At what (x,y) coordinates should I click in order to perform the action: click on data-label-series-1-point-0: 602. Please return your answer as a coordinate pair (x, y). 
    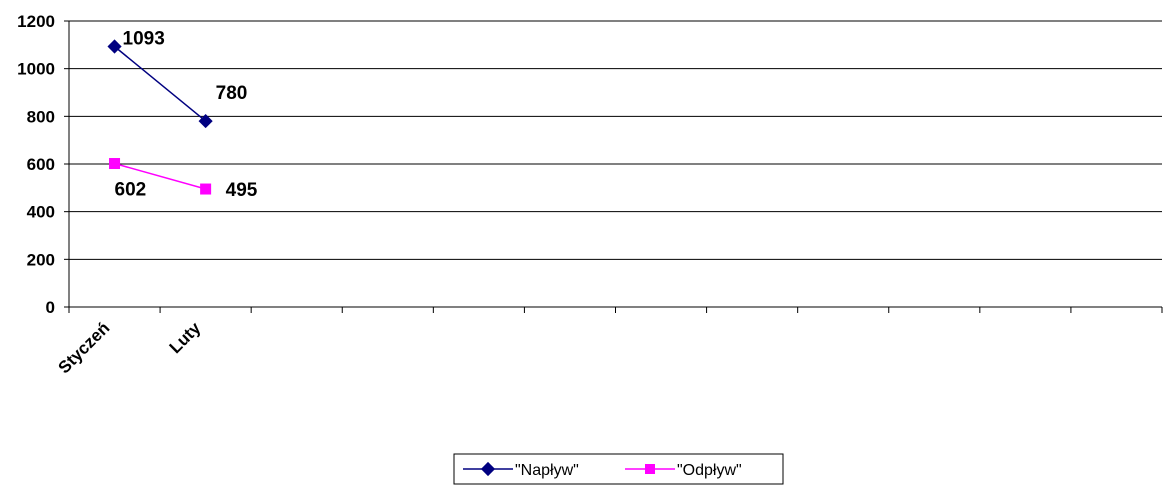
    Looking at the image, I should click on (131, 190).